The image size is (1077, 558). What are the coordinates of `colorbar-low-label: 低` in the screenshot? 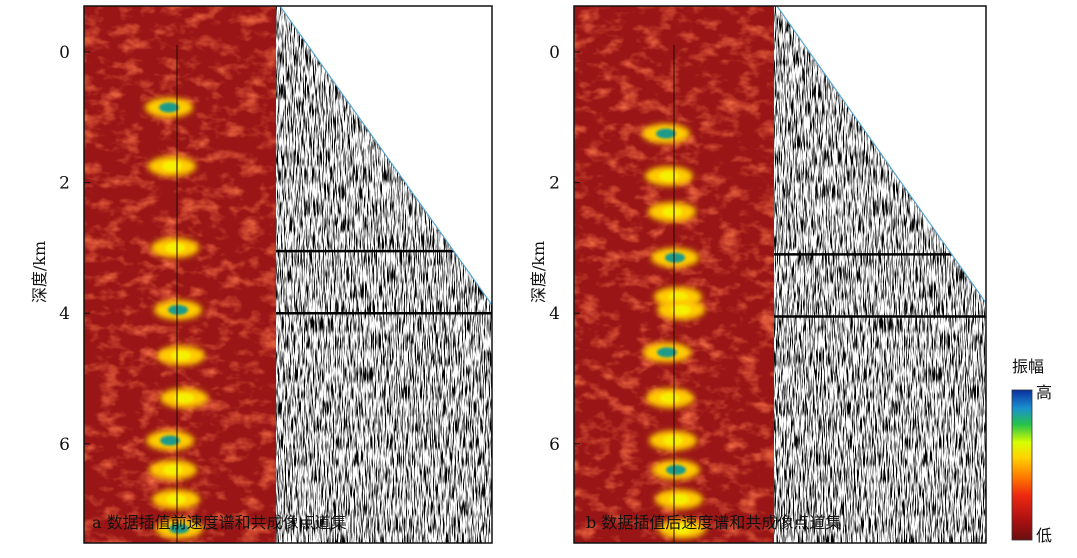 It's located at (1044, 535).